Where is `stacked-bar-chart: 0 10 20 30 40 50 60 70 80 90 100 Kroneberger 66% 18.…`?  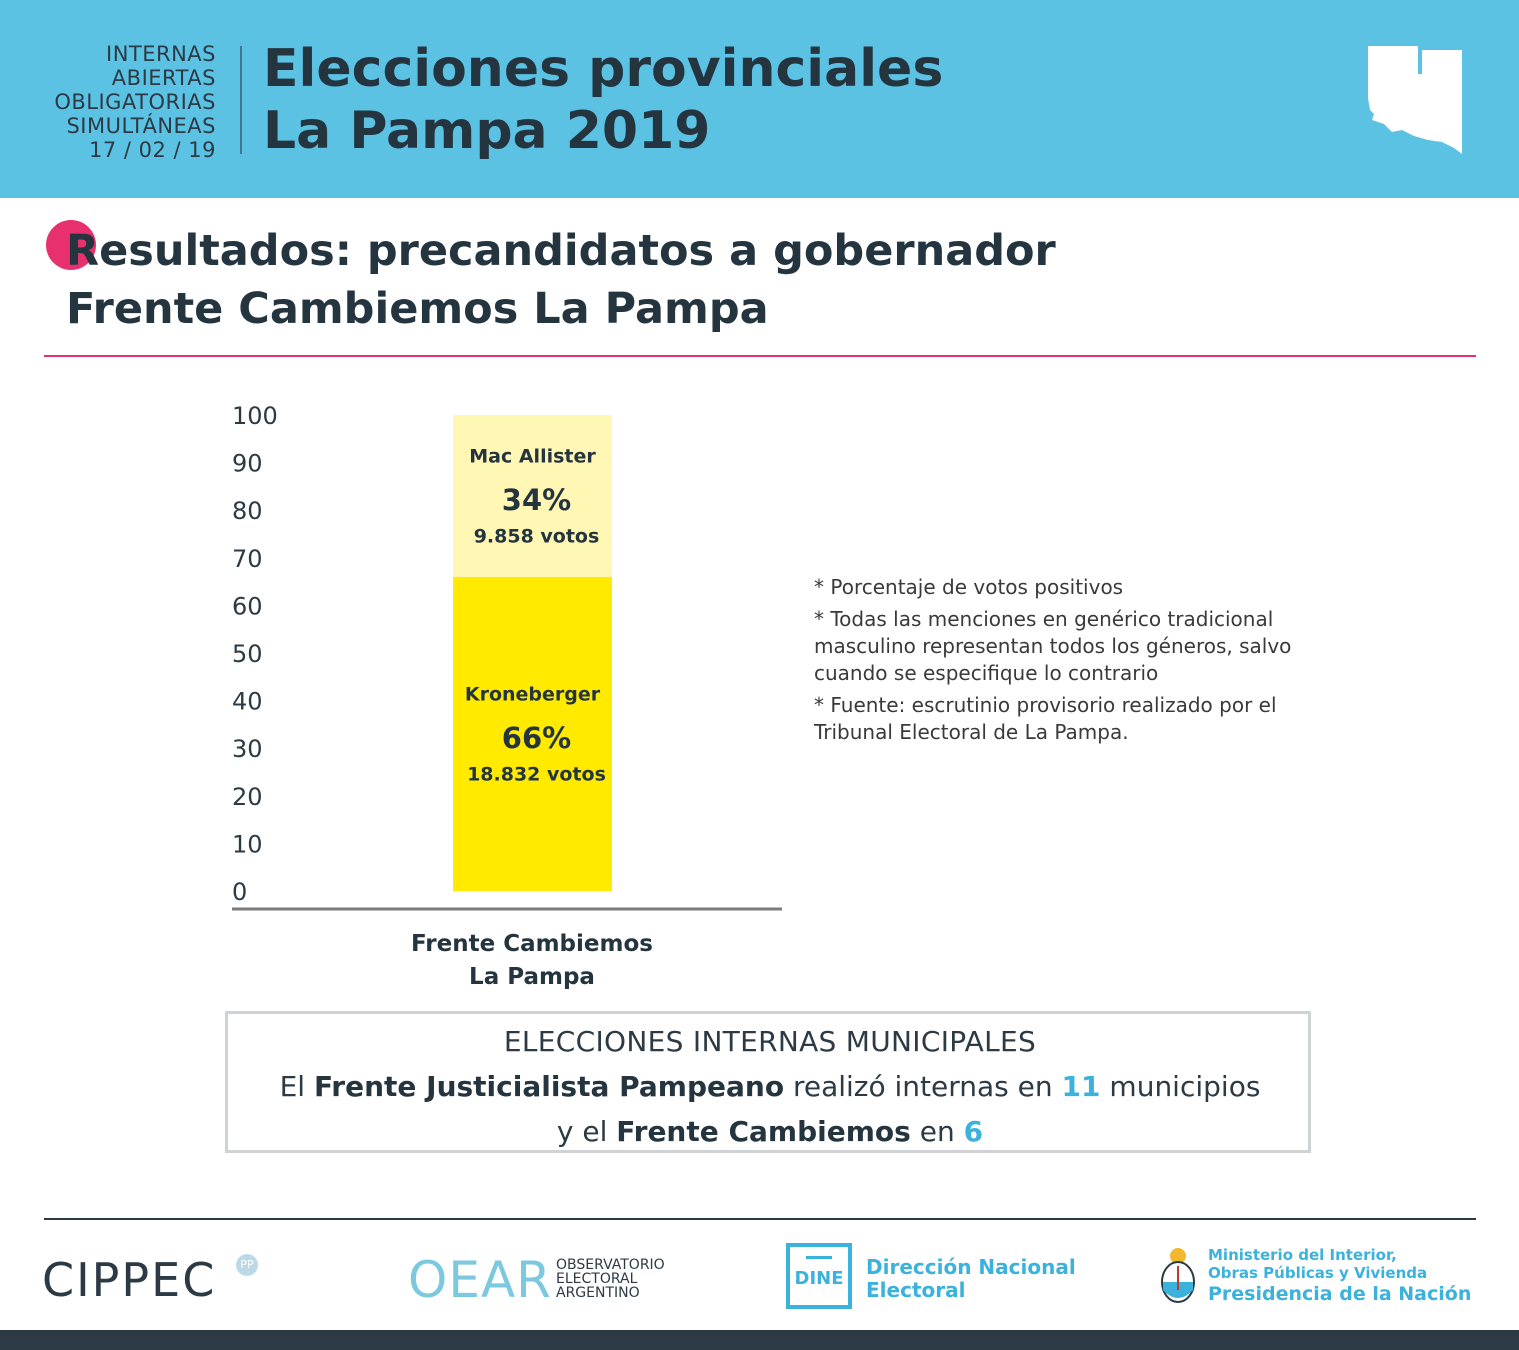
stacked-bar-chart: 0 10 20 30 40 50 60 70 80 90 100 Kroneberger 66% 18.… is located at coordinates (507, 656).